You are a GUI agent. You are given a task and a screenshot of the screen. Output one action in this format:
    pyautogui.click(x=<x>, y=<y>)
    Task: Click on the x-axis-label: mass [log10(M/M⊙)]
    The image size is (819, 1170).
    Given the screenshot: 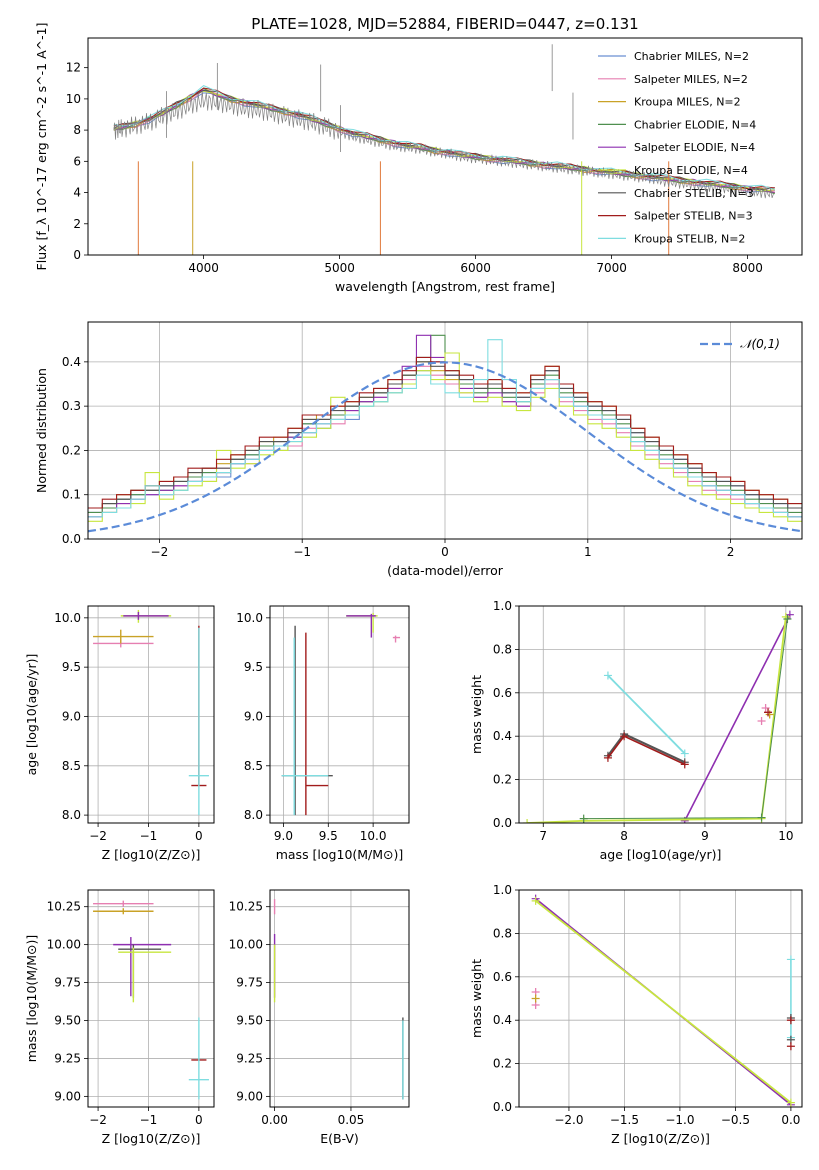 What is the action you would take?
    pyautogui.click(x=340, y=854)
    